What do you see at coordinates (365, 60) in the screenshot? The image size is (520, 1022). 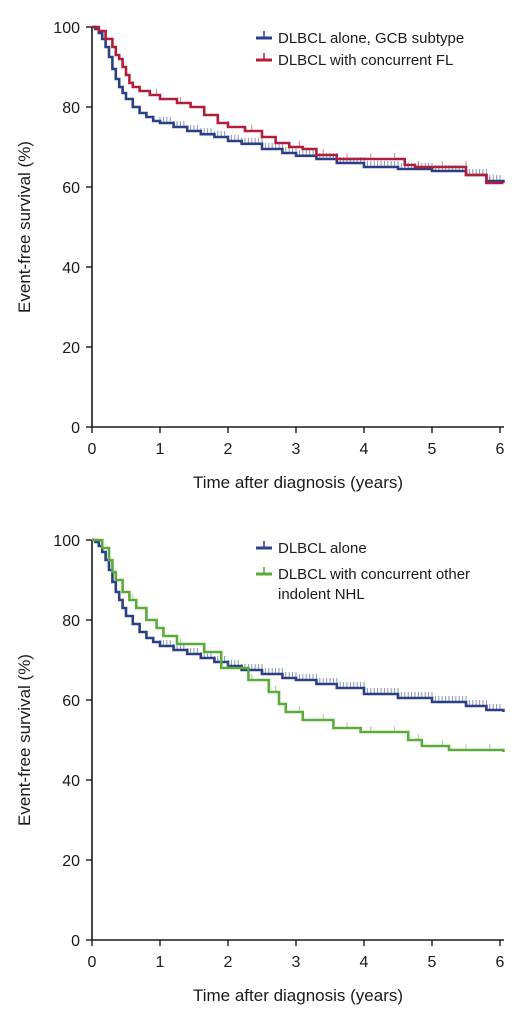 I see `top-legend-label-1: DLBCL with concurrent FL` at bounding box center [365, 60].